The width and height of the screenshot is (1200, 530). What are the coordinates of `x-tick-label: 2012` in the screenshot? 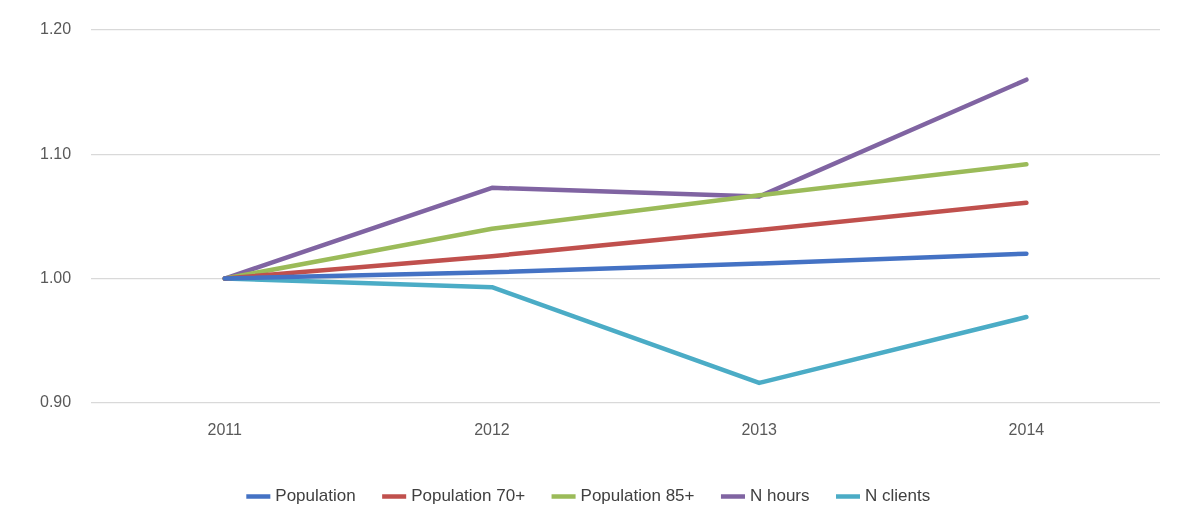 It's located at (492, 429).